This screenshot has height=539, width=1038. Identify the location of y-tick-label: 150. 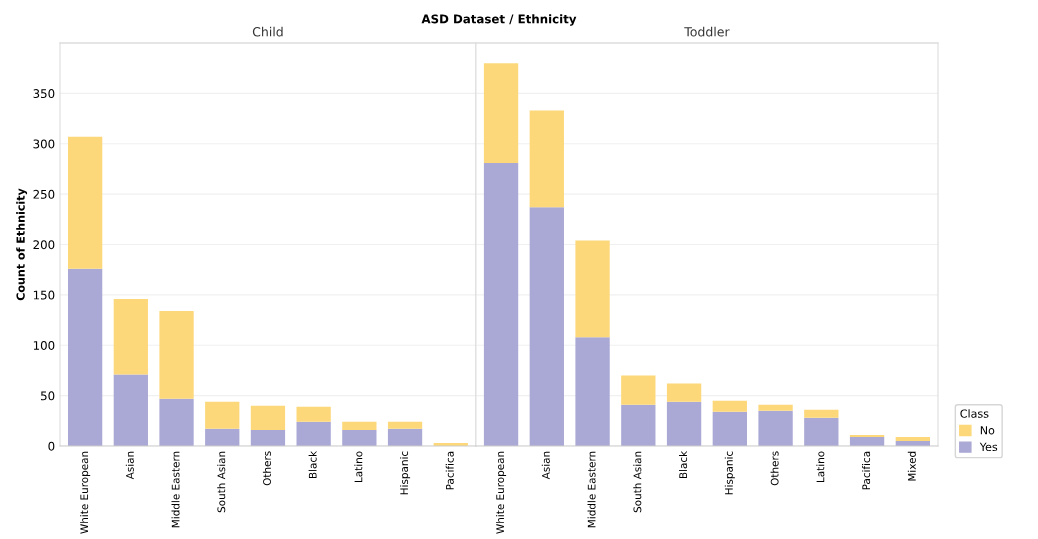
(44, 295).